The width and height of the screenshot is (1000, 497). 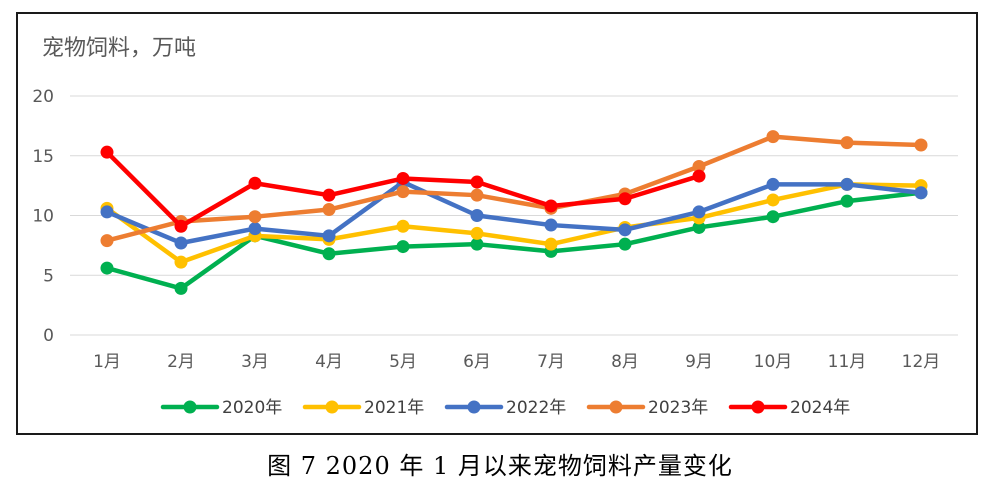 I want to click on legend-label: 2021年, so click(x=394, y=408).